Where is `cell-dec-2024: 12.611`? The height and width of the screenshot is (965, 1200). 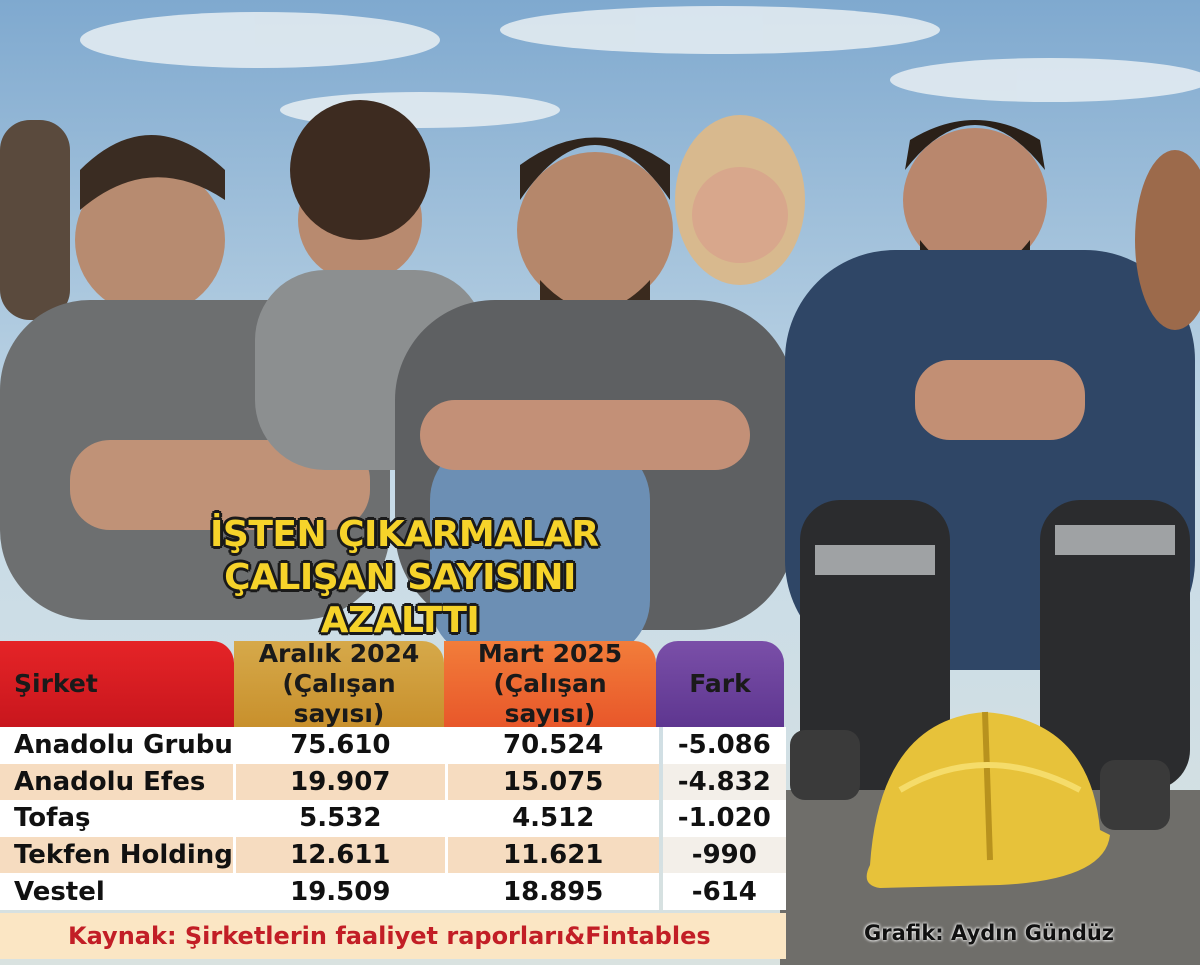 cell-dec-2024: 12.611 is located at coordinates (338, 855).